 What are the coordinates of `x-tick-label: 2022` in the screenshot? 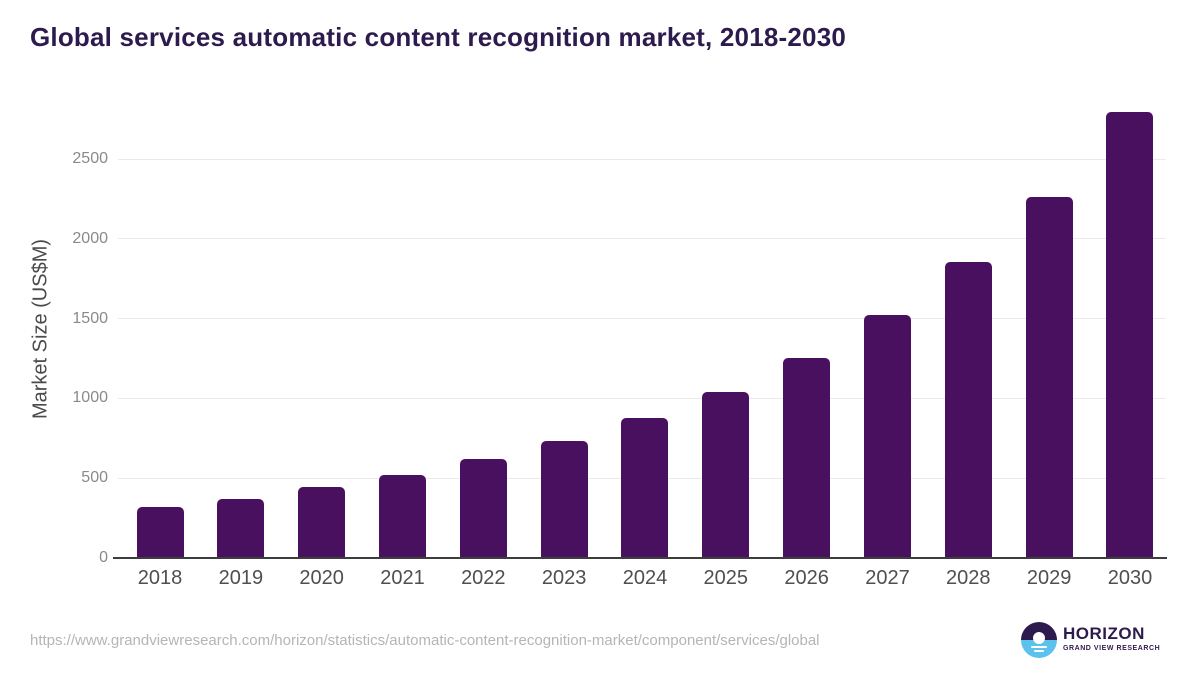 It's located at (483, 578).